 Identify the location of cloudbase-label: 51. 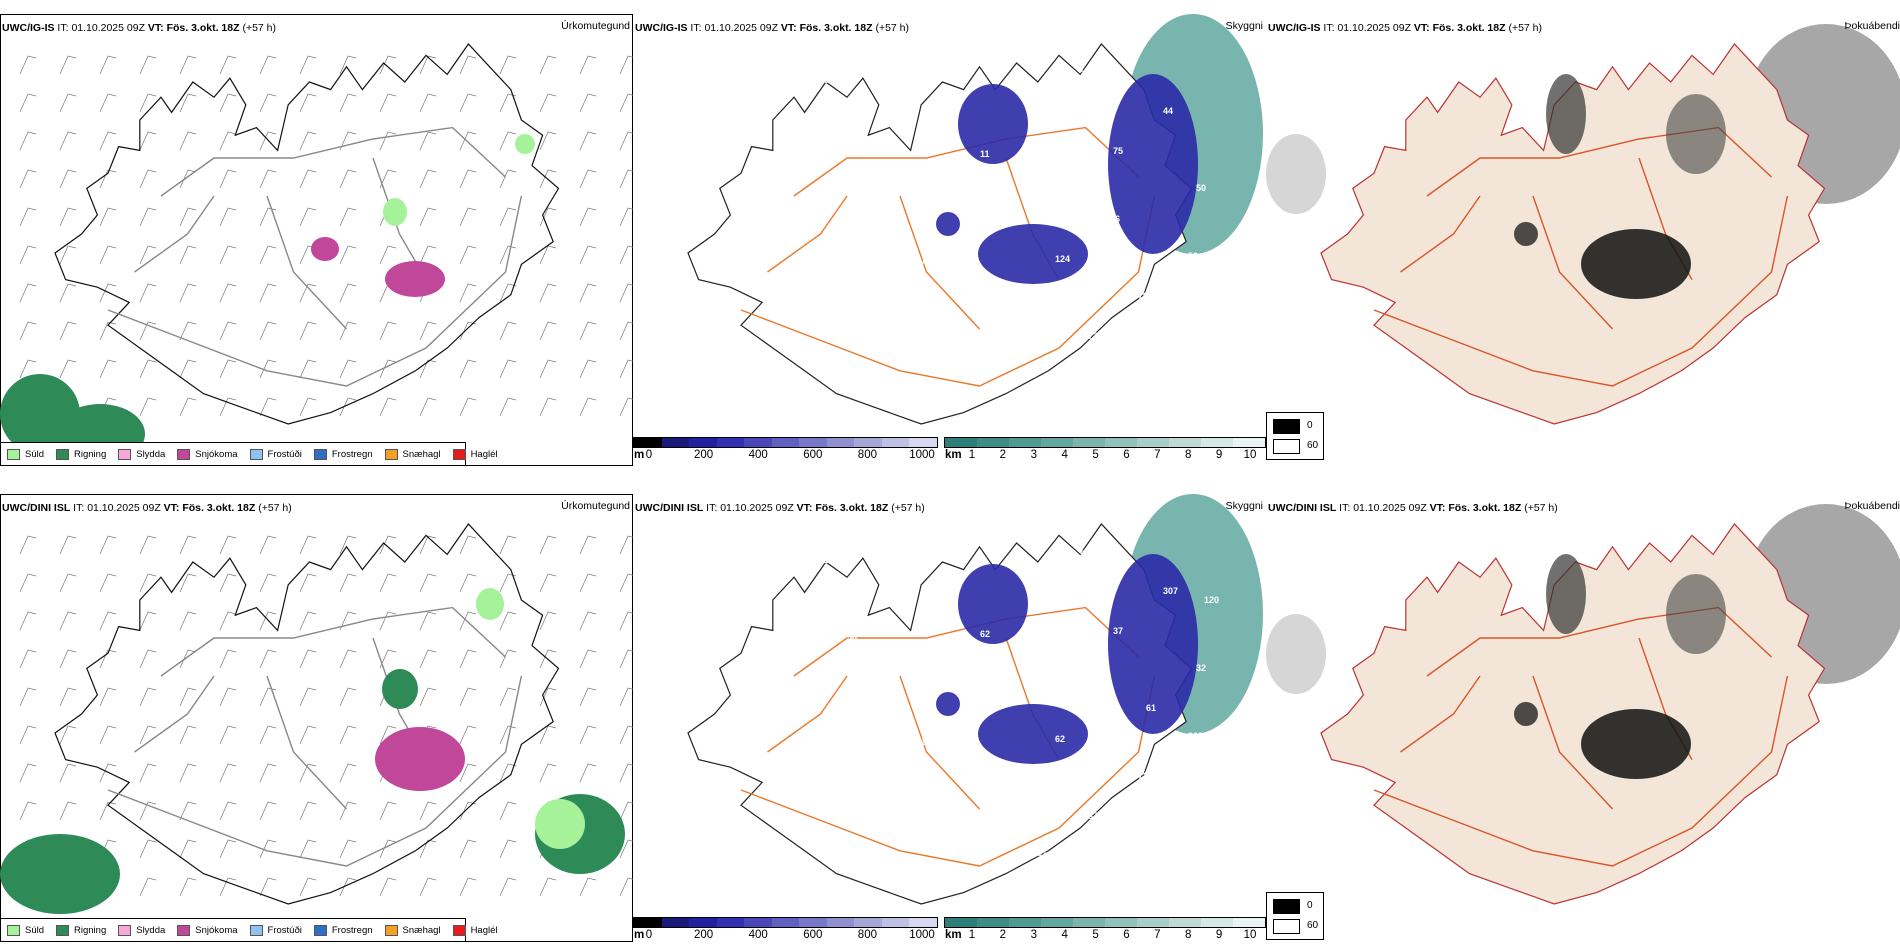
(1010, 779).